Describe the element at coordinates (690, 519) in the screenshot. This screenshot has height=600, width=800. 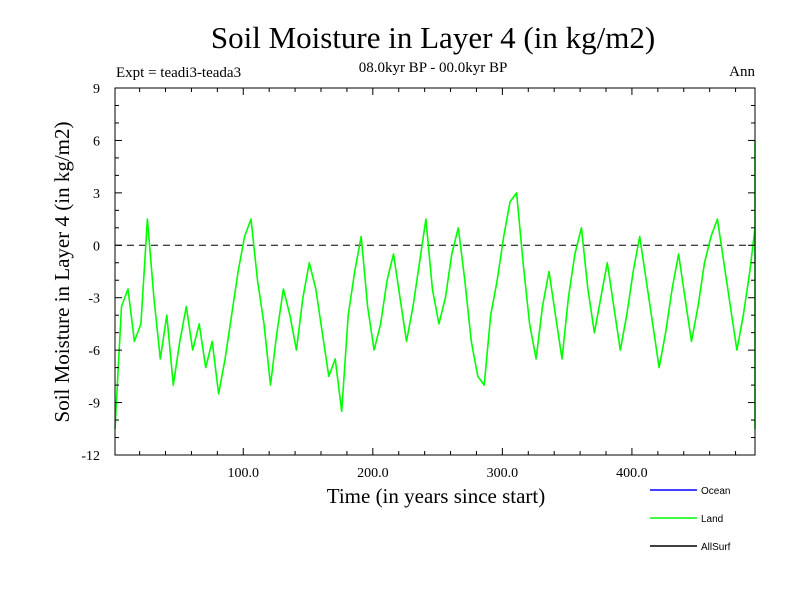
I see `legend: Ocean Land AllSurf` at that location.